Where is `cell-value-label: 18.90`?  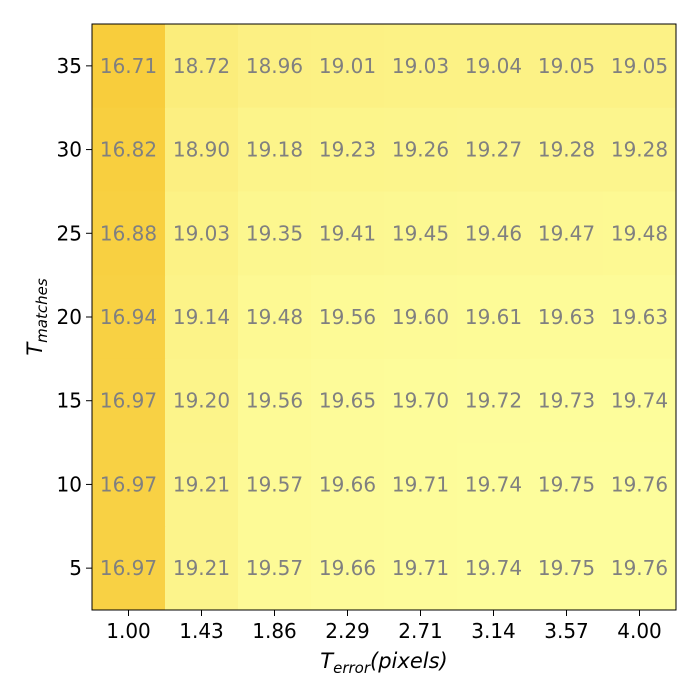
cell-value-label: 18.90 is located at coordinates (201, 150).